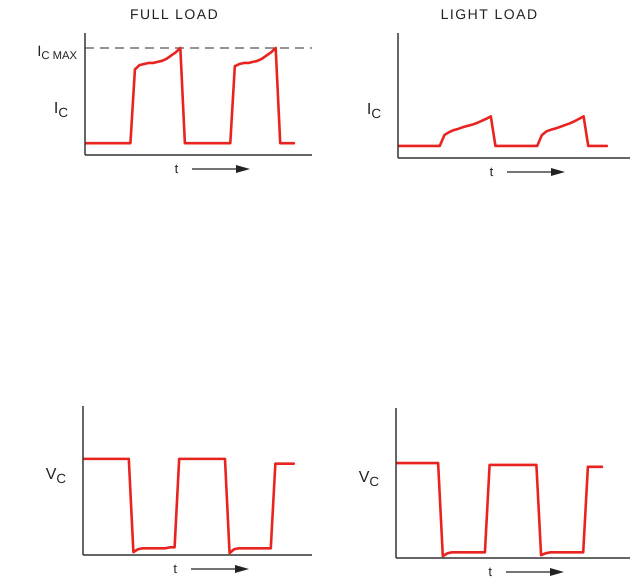 This screenshot has width=635, height=582. What do you see at coordinates (490, 14) in the screenshot?
I see `chart-title: LIGHT LOAD` at bounding box center [490, 14].